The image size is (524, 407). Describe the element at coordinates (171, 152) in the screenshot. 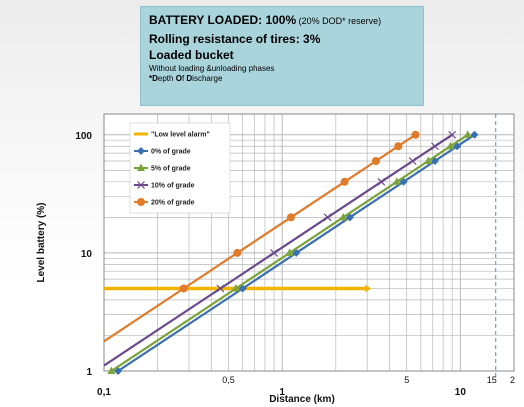

I see `legend-label: 0% of grade` at that location.